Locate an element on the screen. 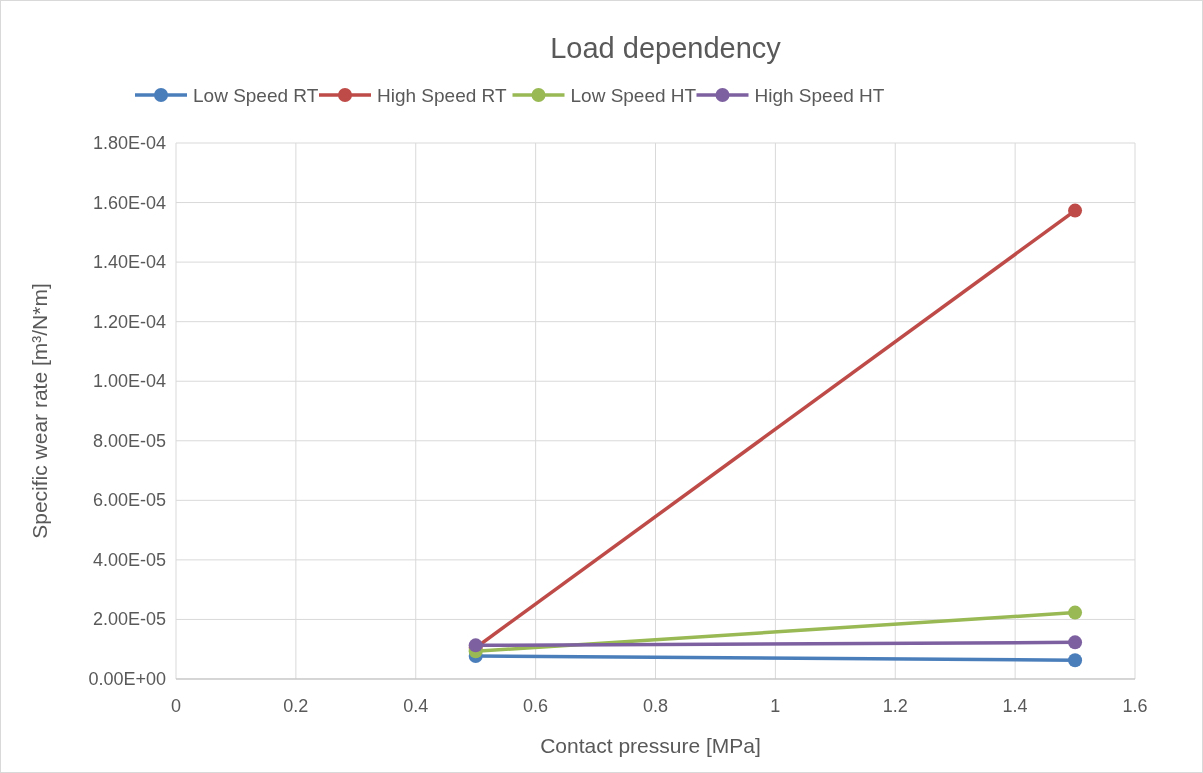 The image size is (1203, 773). x-tick-label: 0 is located at coordinates (176, 706).